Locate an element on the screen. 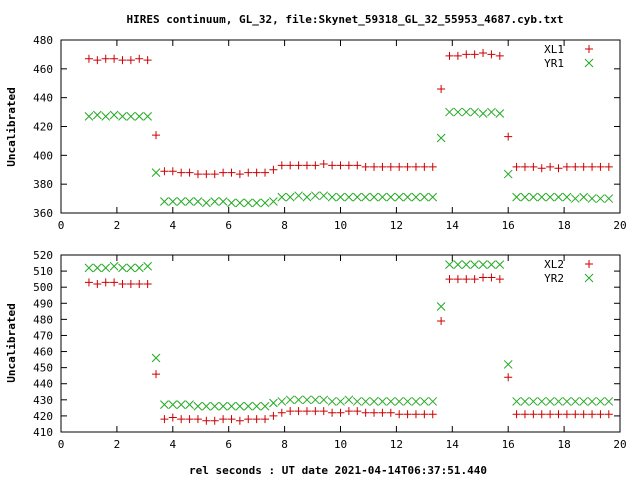 This screenshot has width=640, height=480. x-tick-label: 14 is located at coordinates (453, 225).